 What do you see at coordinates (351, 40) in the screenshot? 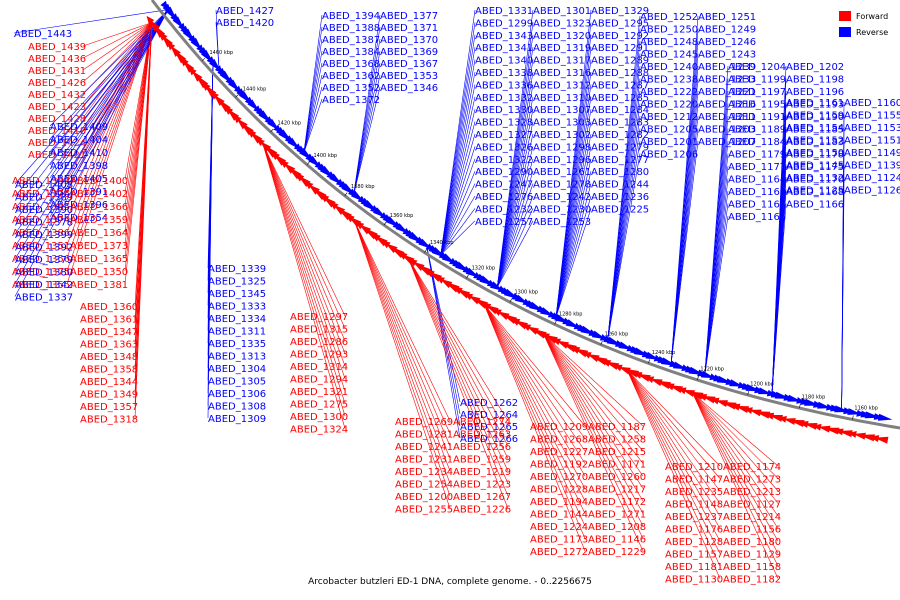
I see `reverse-gene-label: ABED_1387` at bounding box center [351, 40].